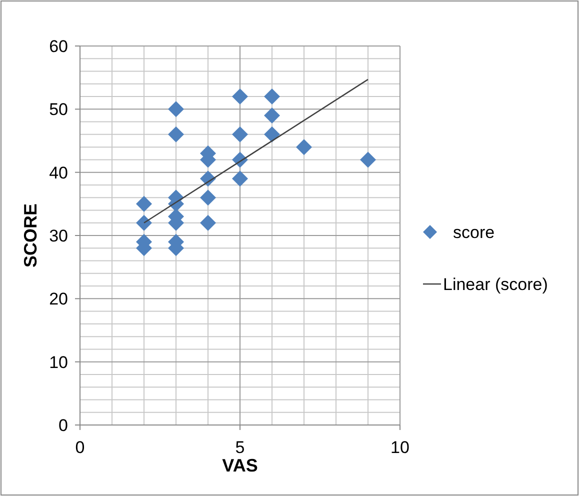  I want to click on y-tick-label: 20, so click(58, 299).